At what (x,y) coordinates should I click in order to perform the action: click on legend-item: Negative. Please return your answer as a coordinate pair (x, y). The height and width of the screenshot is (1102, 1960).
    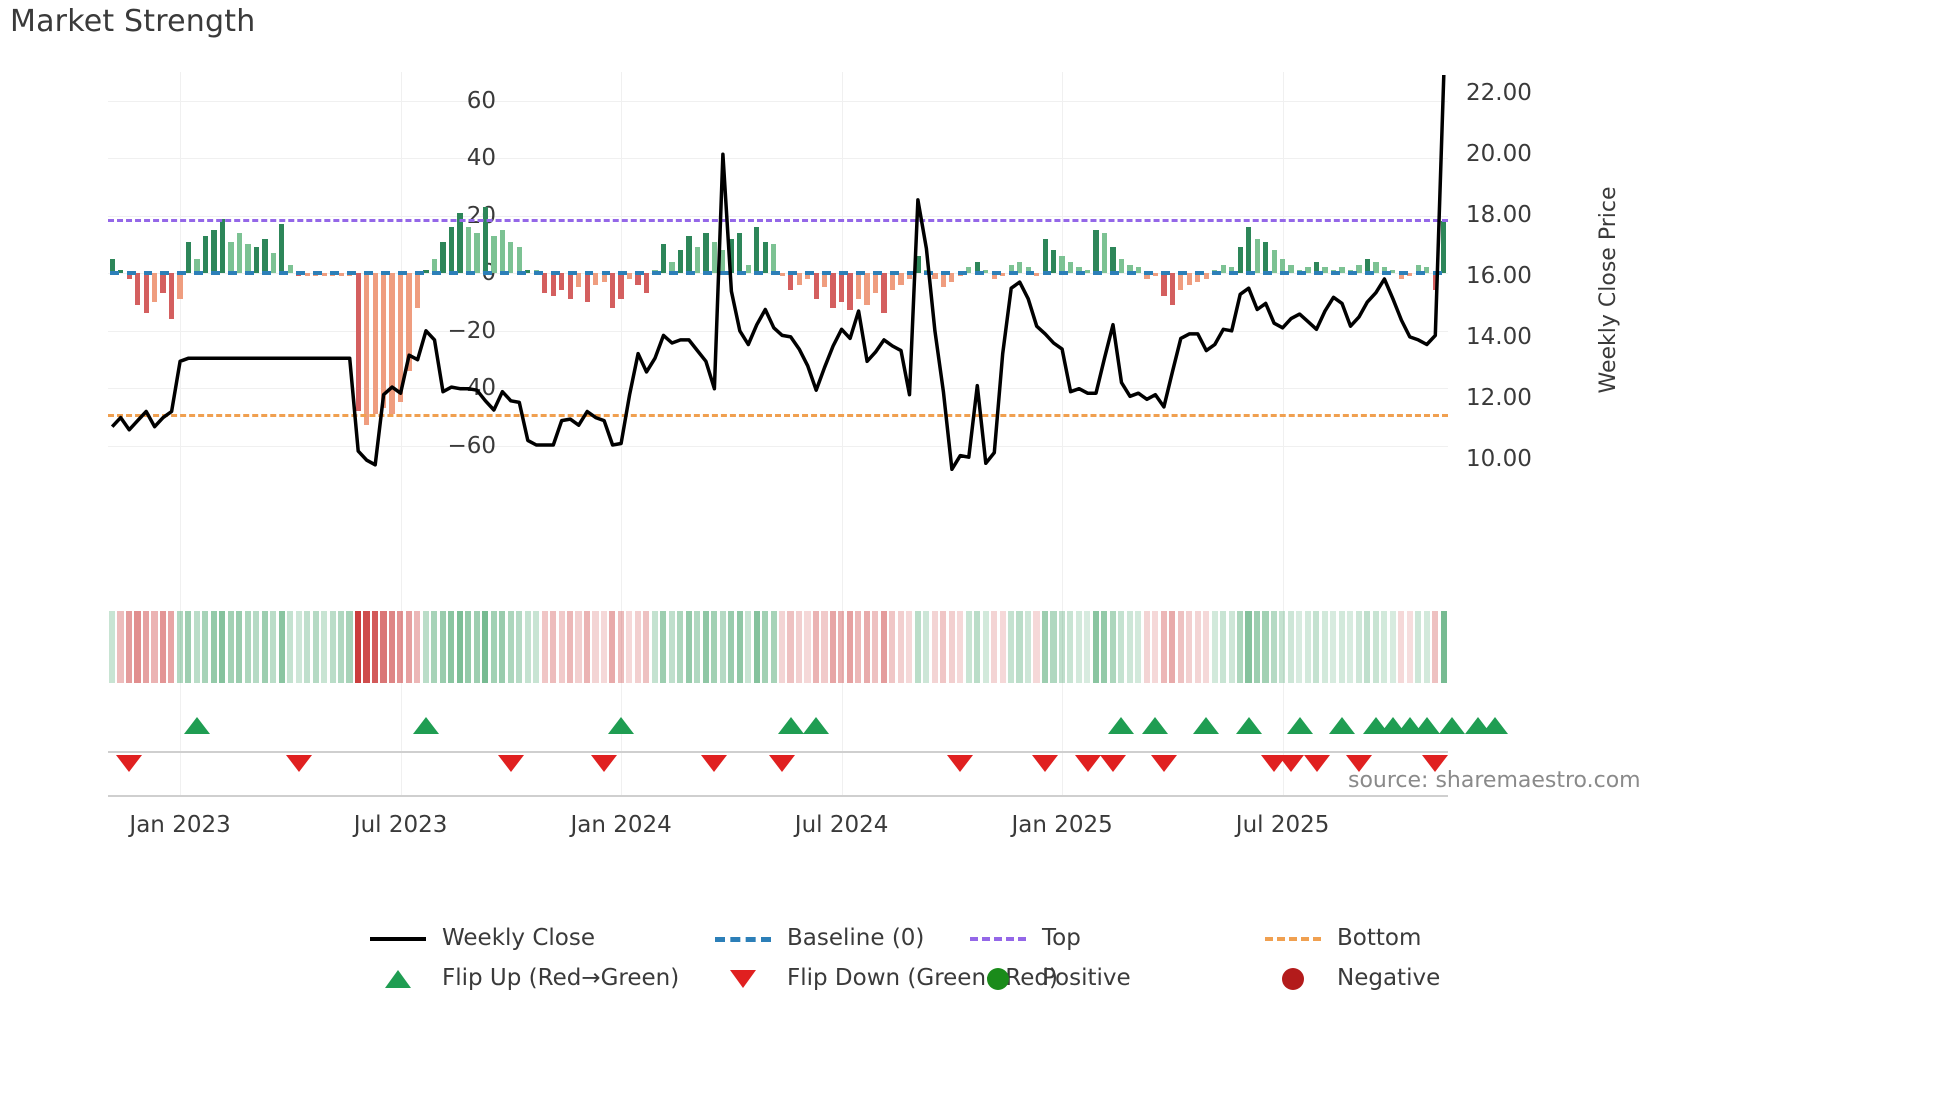
    Looking at the image, I should click on (1352, 978).